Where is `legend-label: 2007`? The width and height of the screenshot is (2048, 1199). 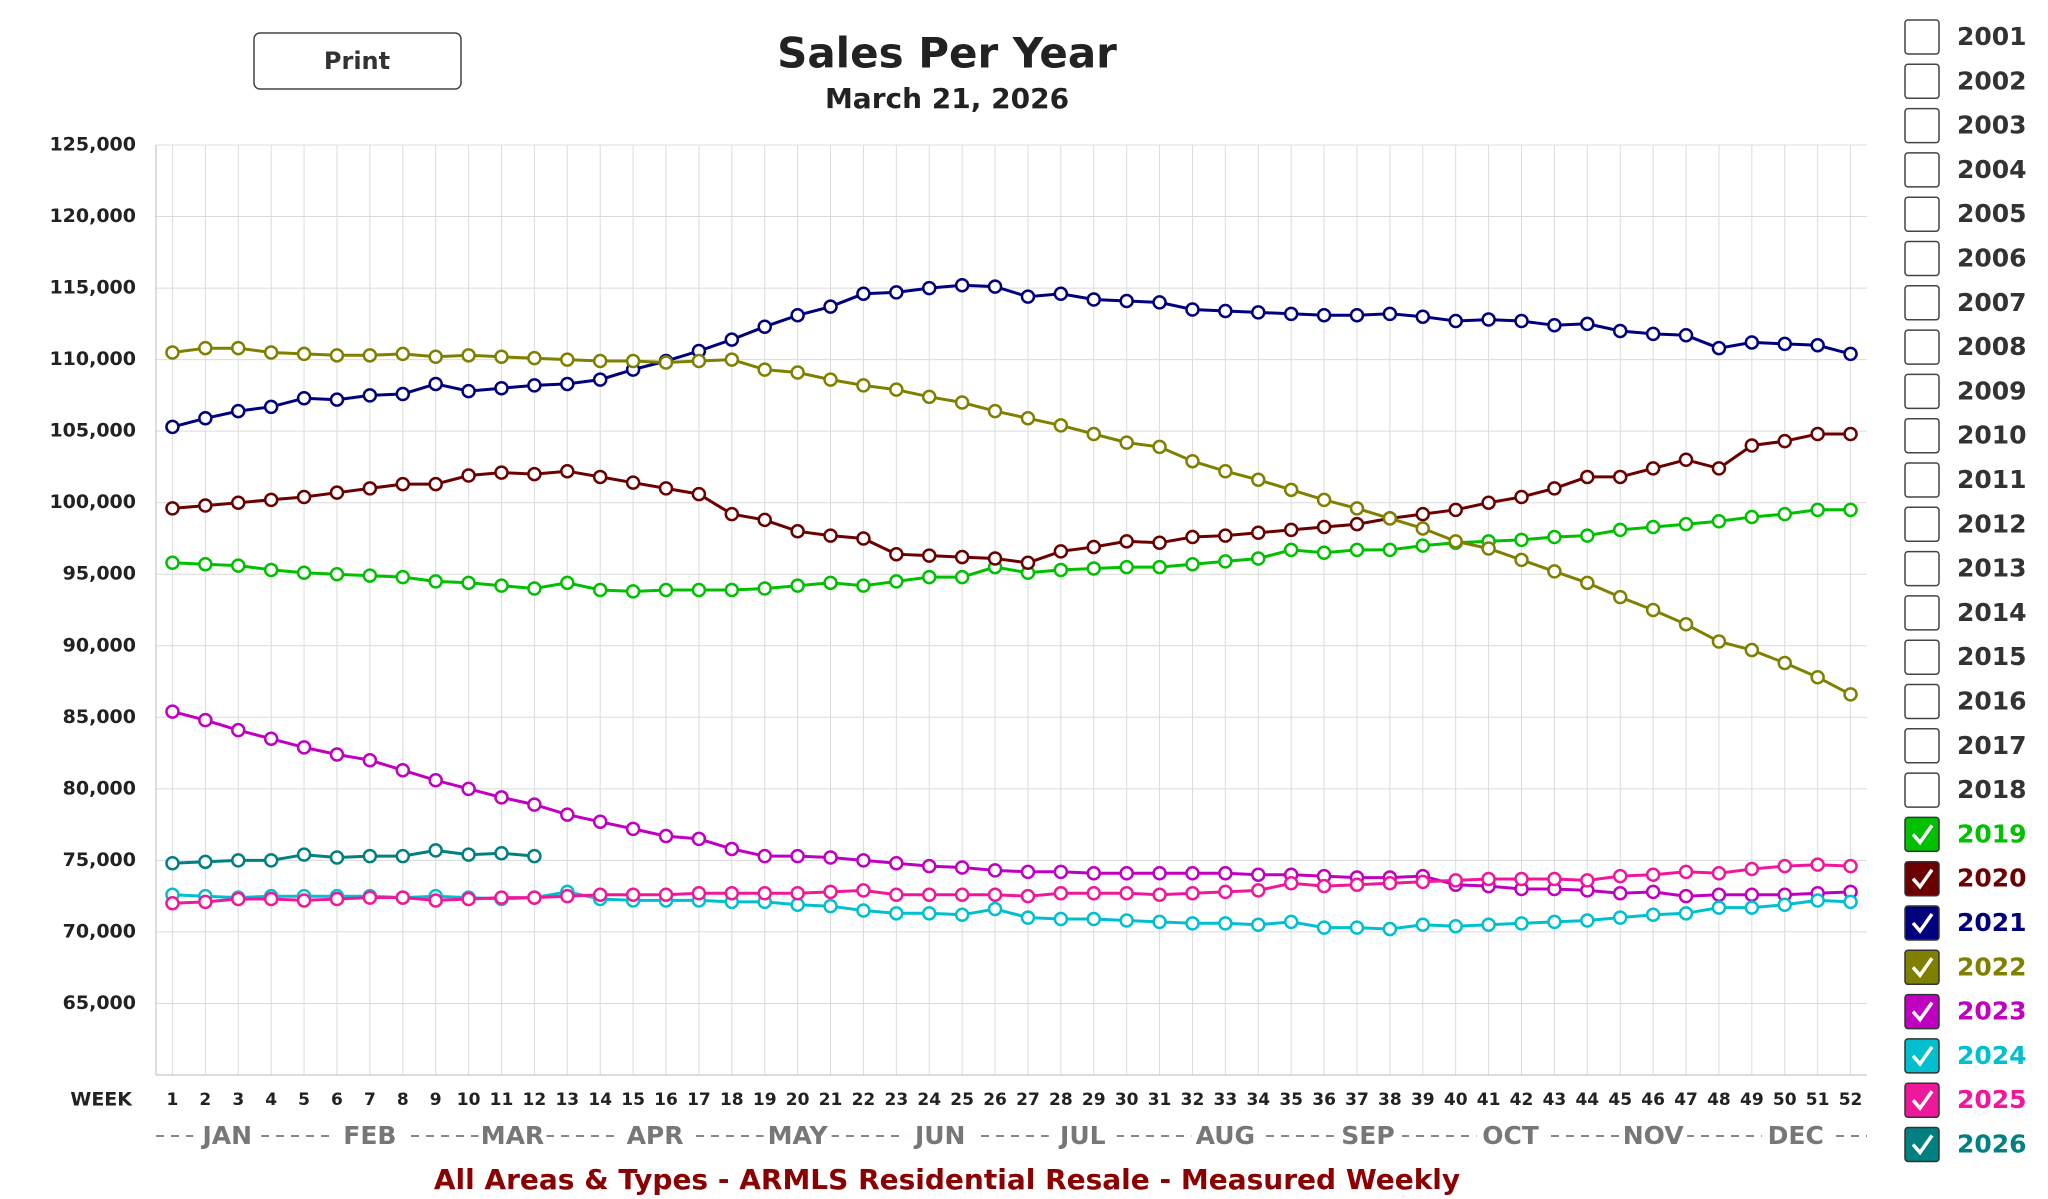 legend-label: 2007 is located at coordinates (1992, 302).